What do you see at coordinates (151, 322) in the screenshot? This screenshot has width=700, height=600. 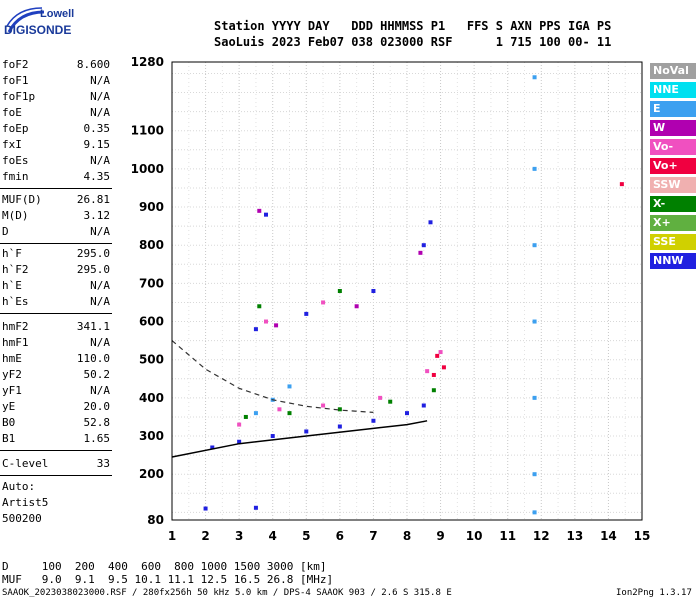 I see `y-tick-label: 600` at bounding box center [151, 322].